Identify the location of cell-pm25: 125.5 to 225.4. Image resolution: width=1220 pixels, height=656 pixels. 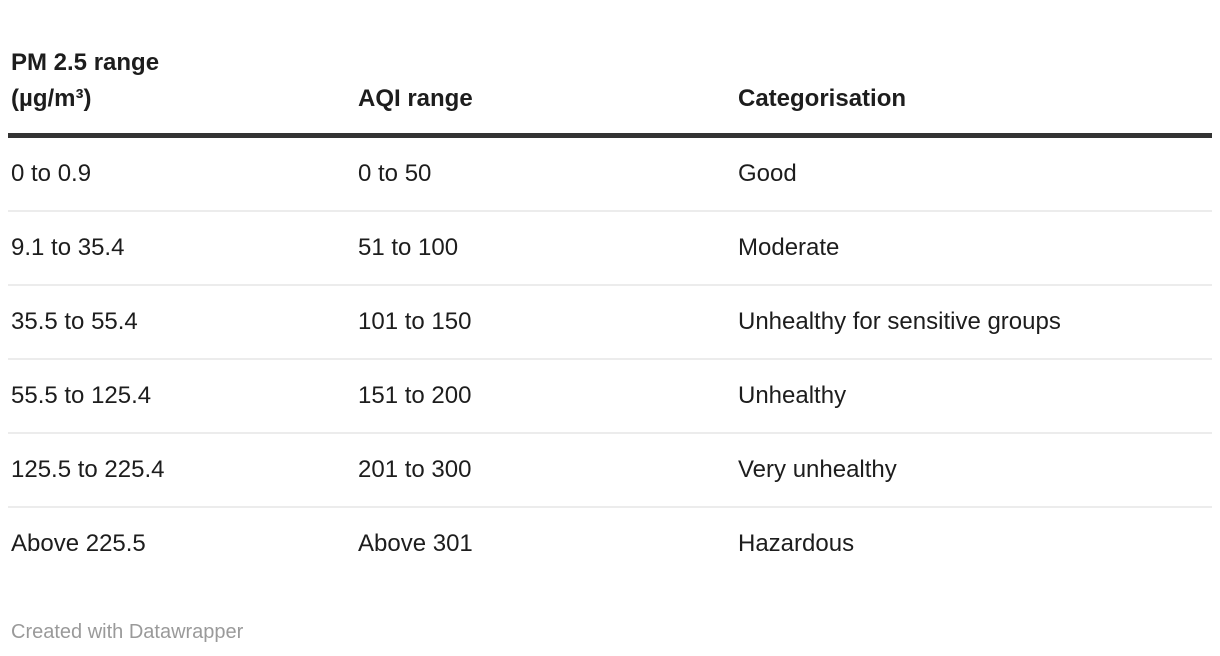
(181, 470).